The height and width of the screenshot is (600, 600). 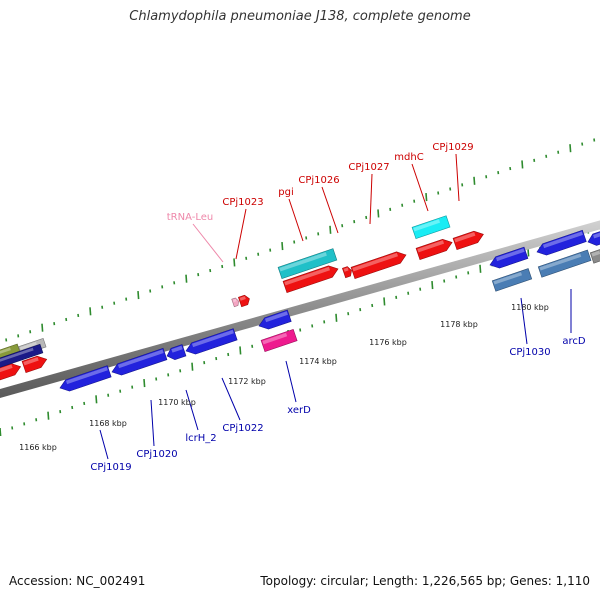 What do you see at coordinates (408, 157) in the screenshot?
I see `gene-label: mdhC` at bounding box center [408, 157].